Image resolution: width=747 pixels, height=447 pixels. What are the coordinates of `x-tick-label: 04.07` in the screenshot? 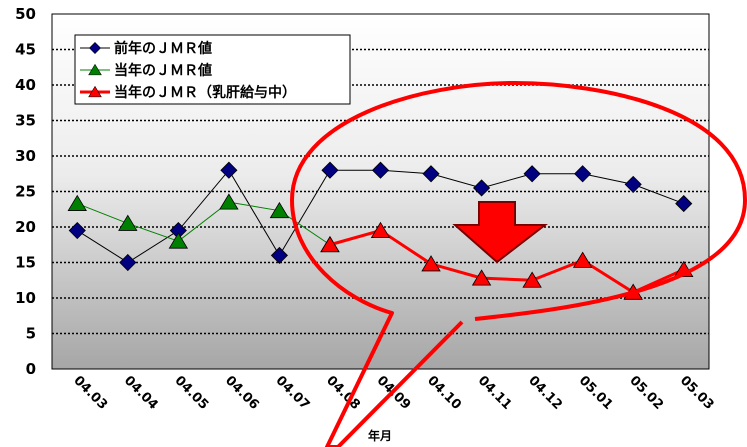 It's located at (293, 393).